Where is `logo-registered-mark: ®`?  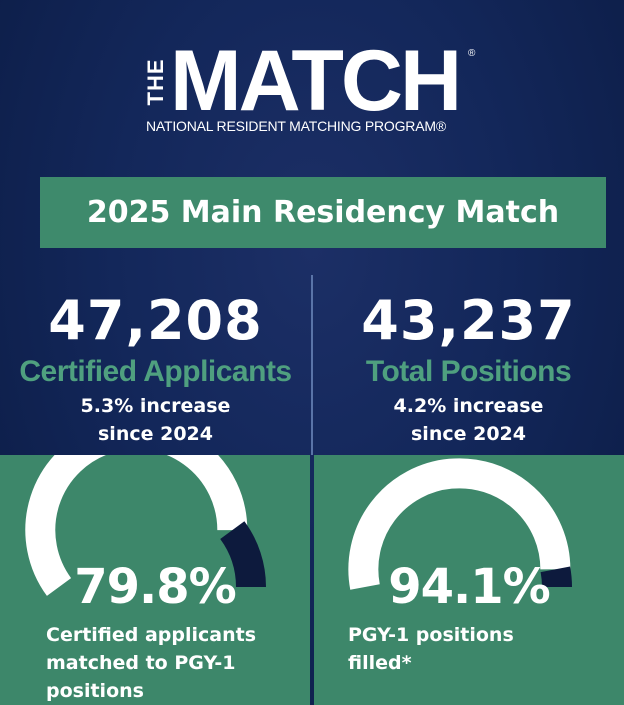
logo-registered-mark: ® is located at coordinates (472, 53).